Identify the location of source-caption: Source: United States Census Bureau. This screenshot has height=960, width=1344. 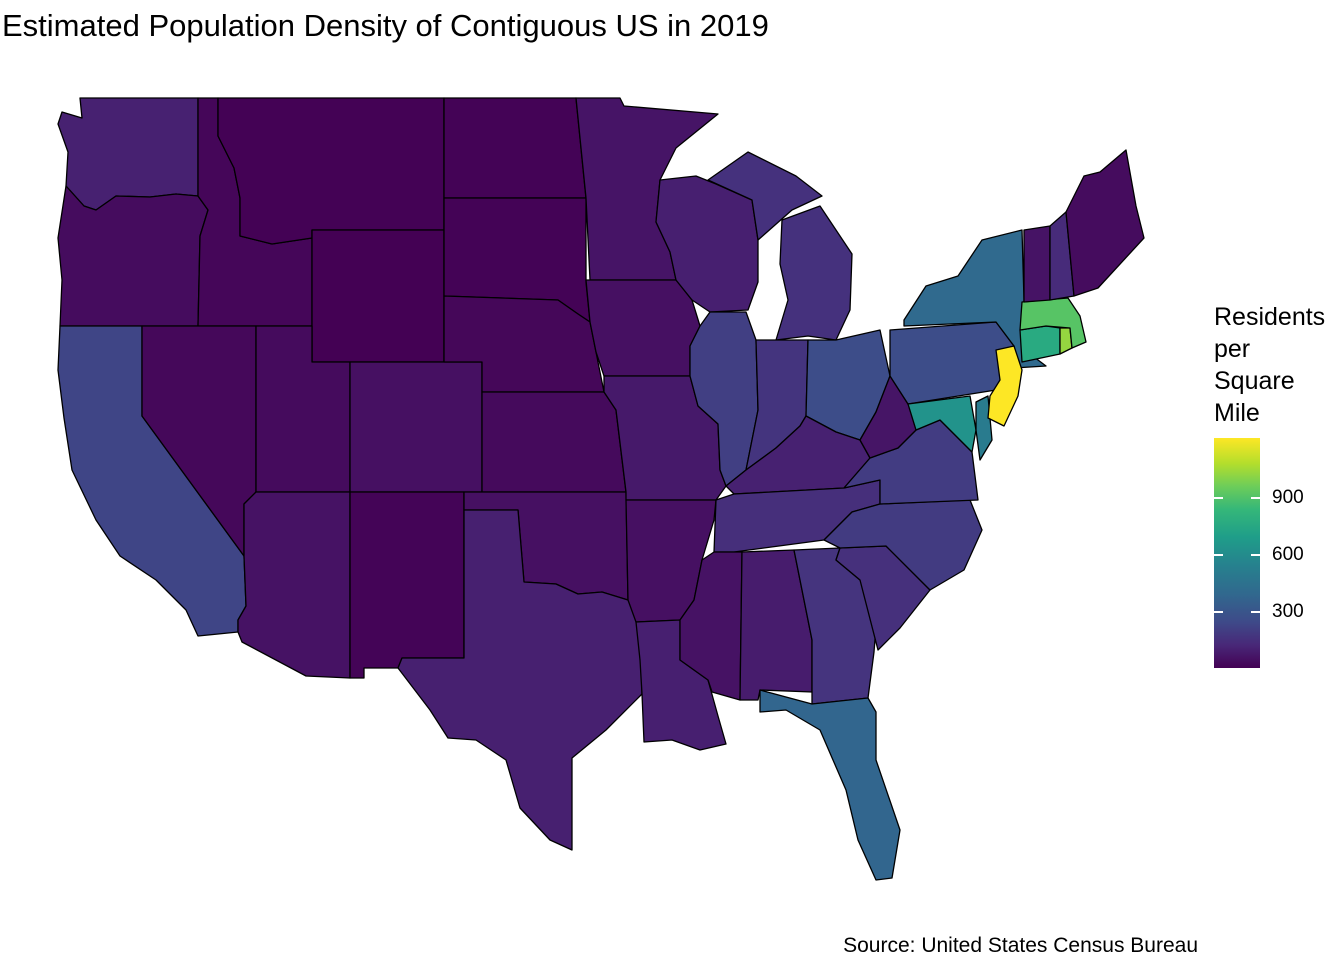
(1020, 945).